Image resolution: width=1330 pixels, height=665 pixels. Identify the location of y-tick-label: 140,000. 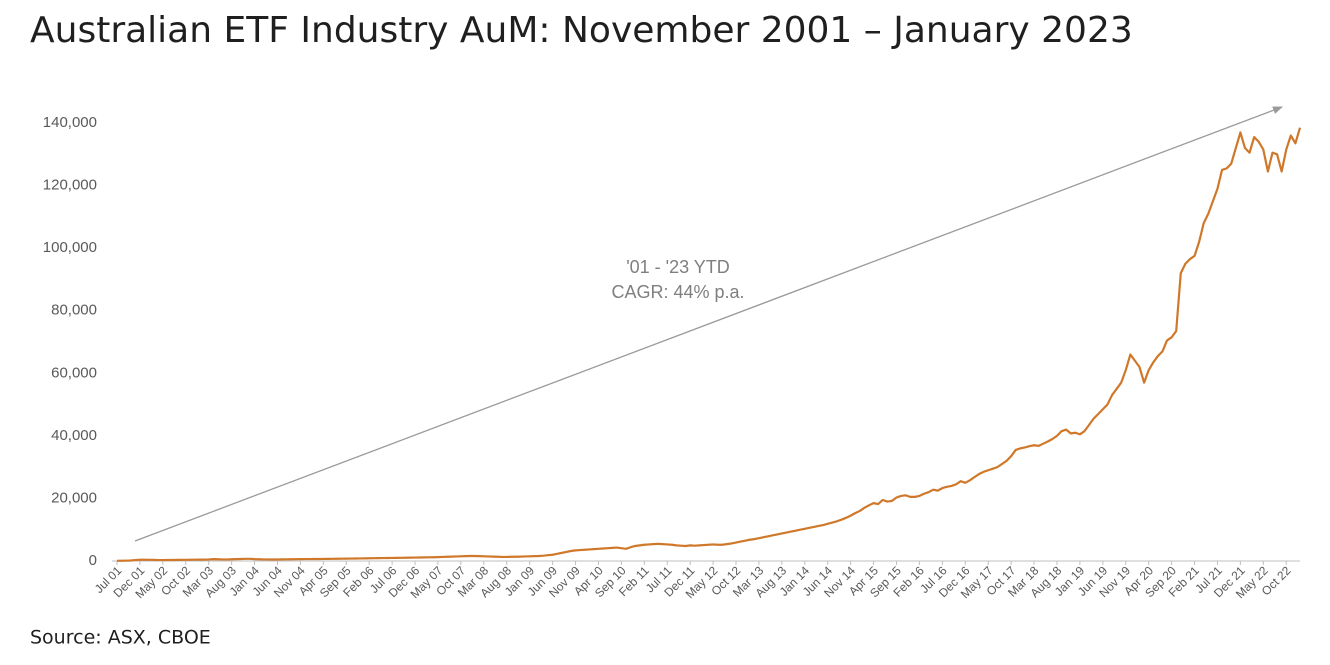
(70, 122).